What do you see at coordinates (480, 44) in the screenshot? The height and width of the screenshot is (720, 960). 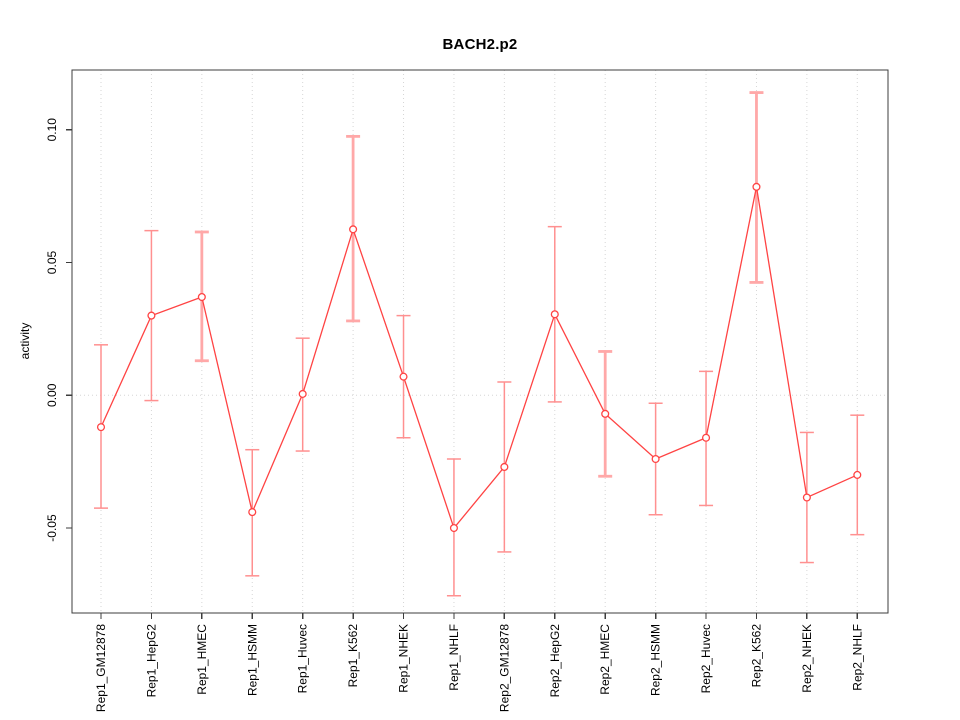 I see `chart-title: BACH2.p2` at bounding box center [480, 44].